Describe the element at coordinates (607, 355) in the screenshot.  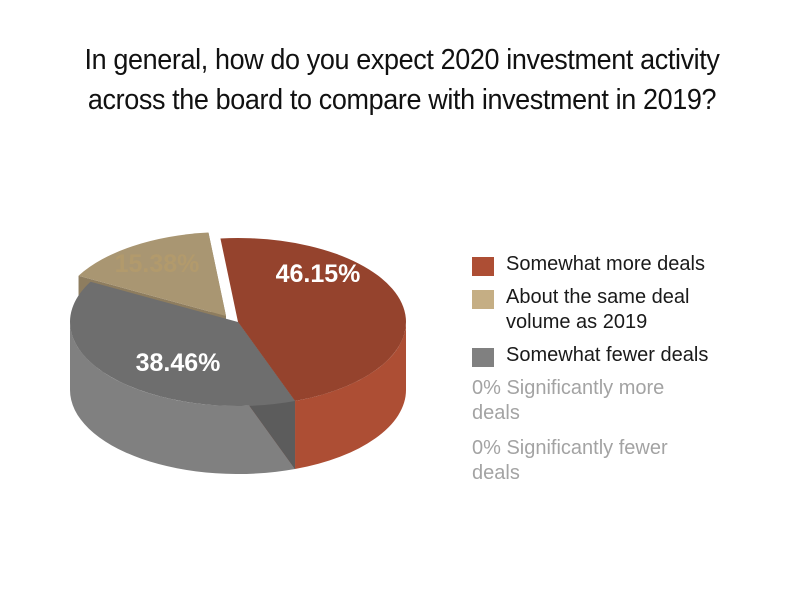
I see `legend-label: Somewhat fewer deals` at that location.